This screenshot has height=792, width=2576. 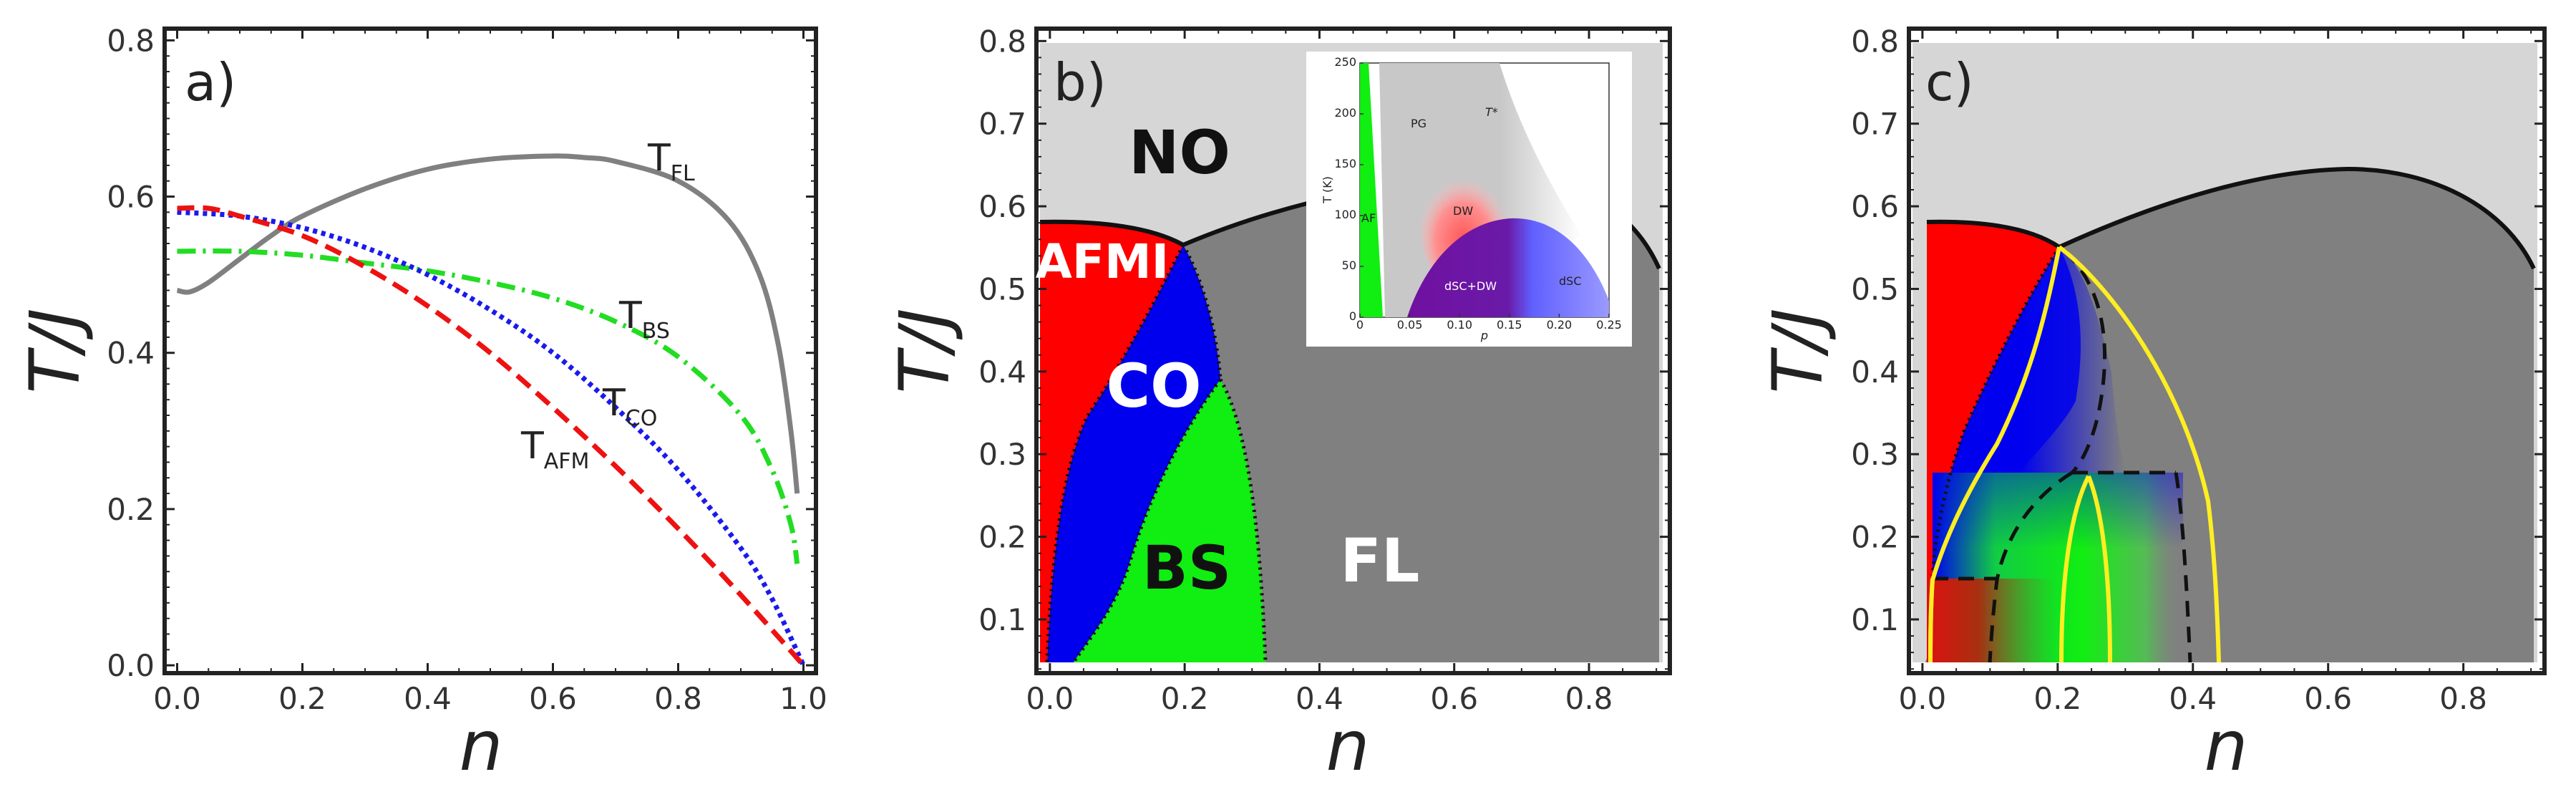 What do you see at coordinates (2139, 454) in the screenshot?
I see `c-yellow-outer` at bounding box center [2139, 454].